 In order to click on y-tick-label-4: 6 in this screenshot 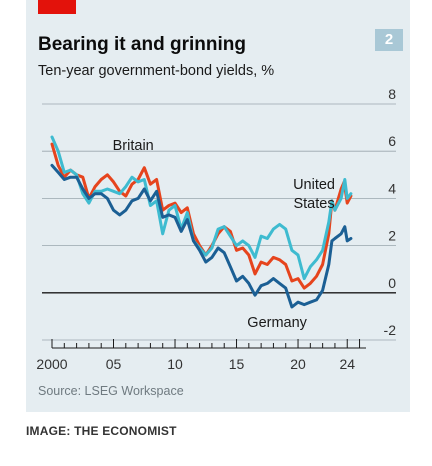, I will do `click(392, 141)`.